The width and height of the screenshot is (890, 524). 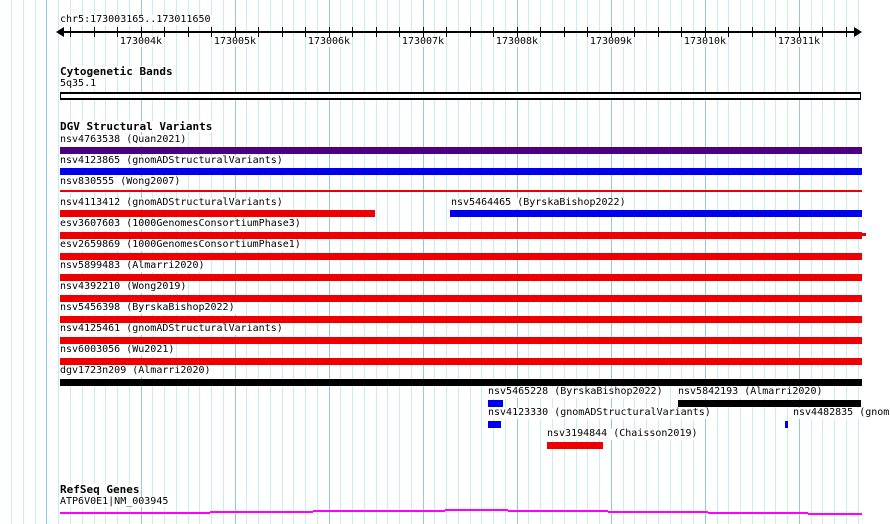 What do you see at coordinates (118, 350) in the screenshot?
I see `variant-label: nsv6003056 (Wu2021)` at bounding box center [118, 350].